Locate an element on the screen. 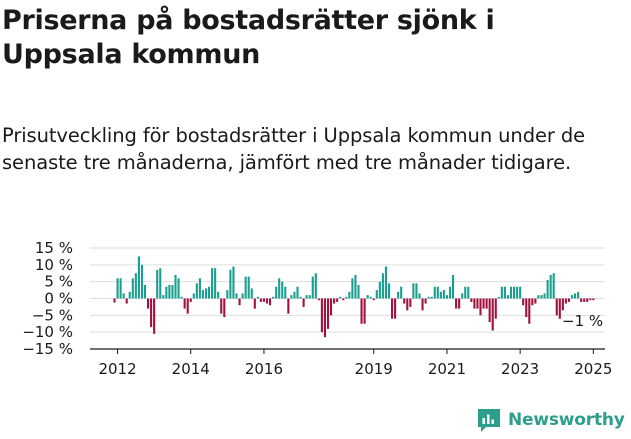 The image size is (631, 439). annotation-label: −1 % is located at coordinates (582, 321).